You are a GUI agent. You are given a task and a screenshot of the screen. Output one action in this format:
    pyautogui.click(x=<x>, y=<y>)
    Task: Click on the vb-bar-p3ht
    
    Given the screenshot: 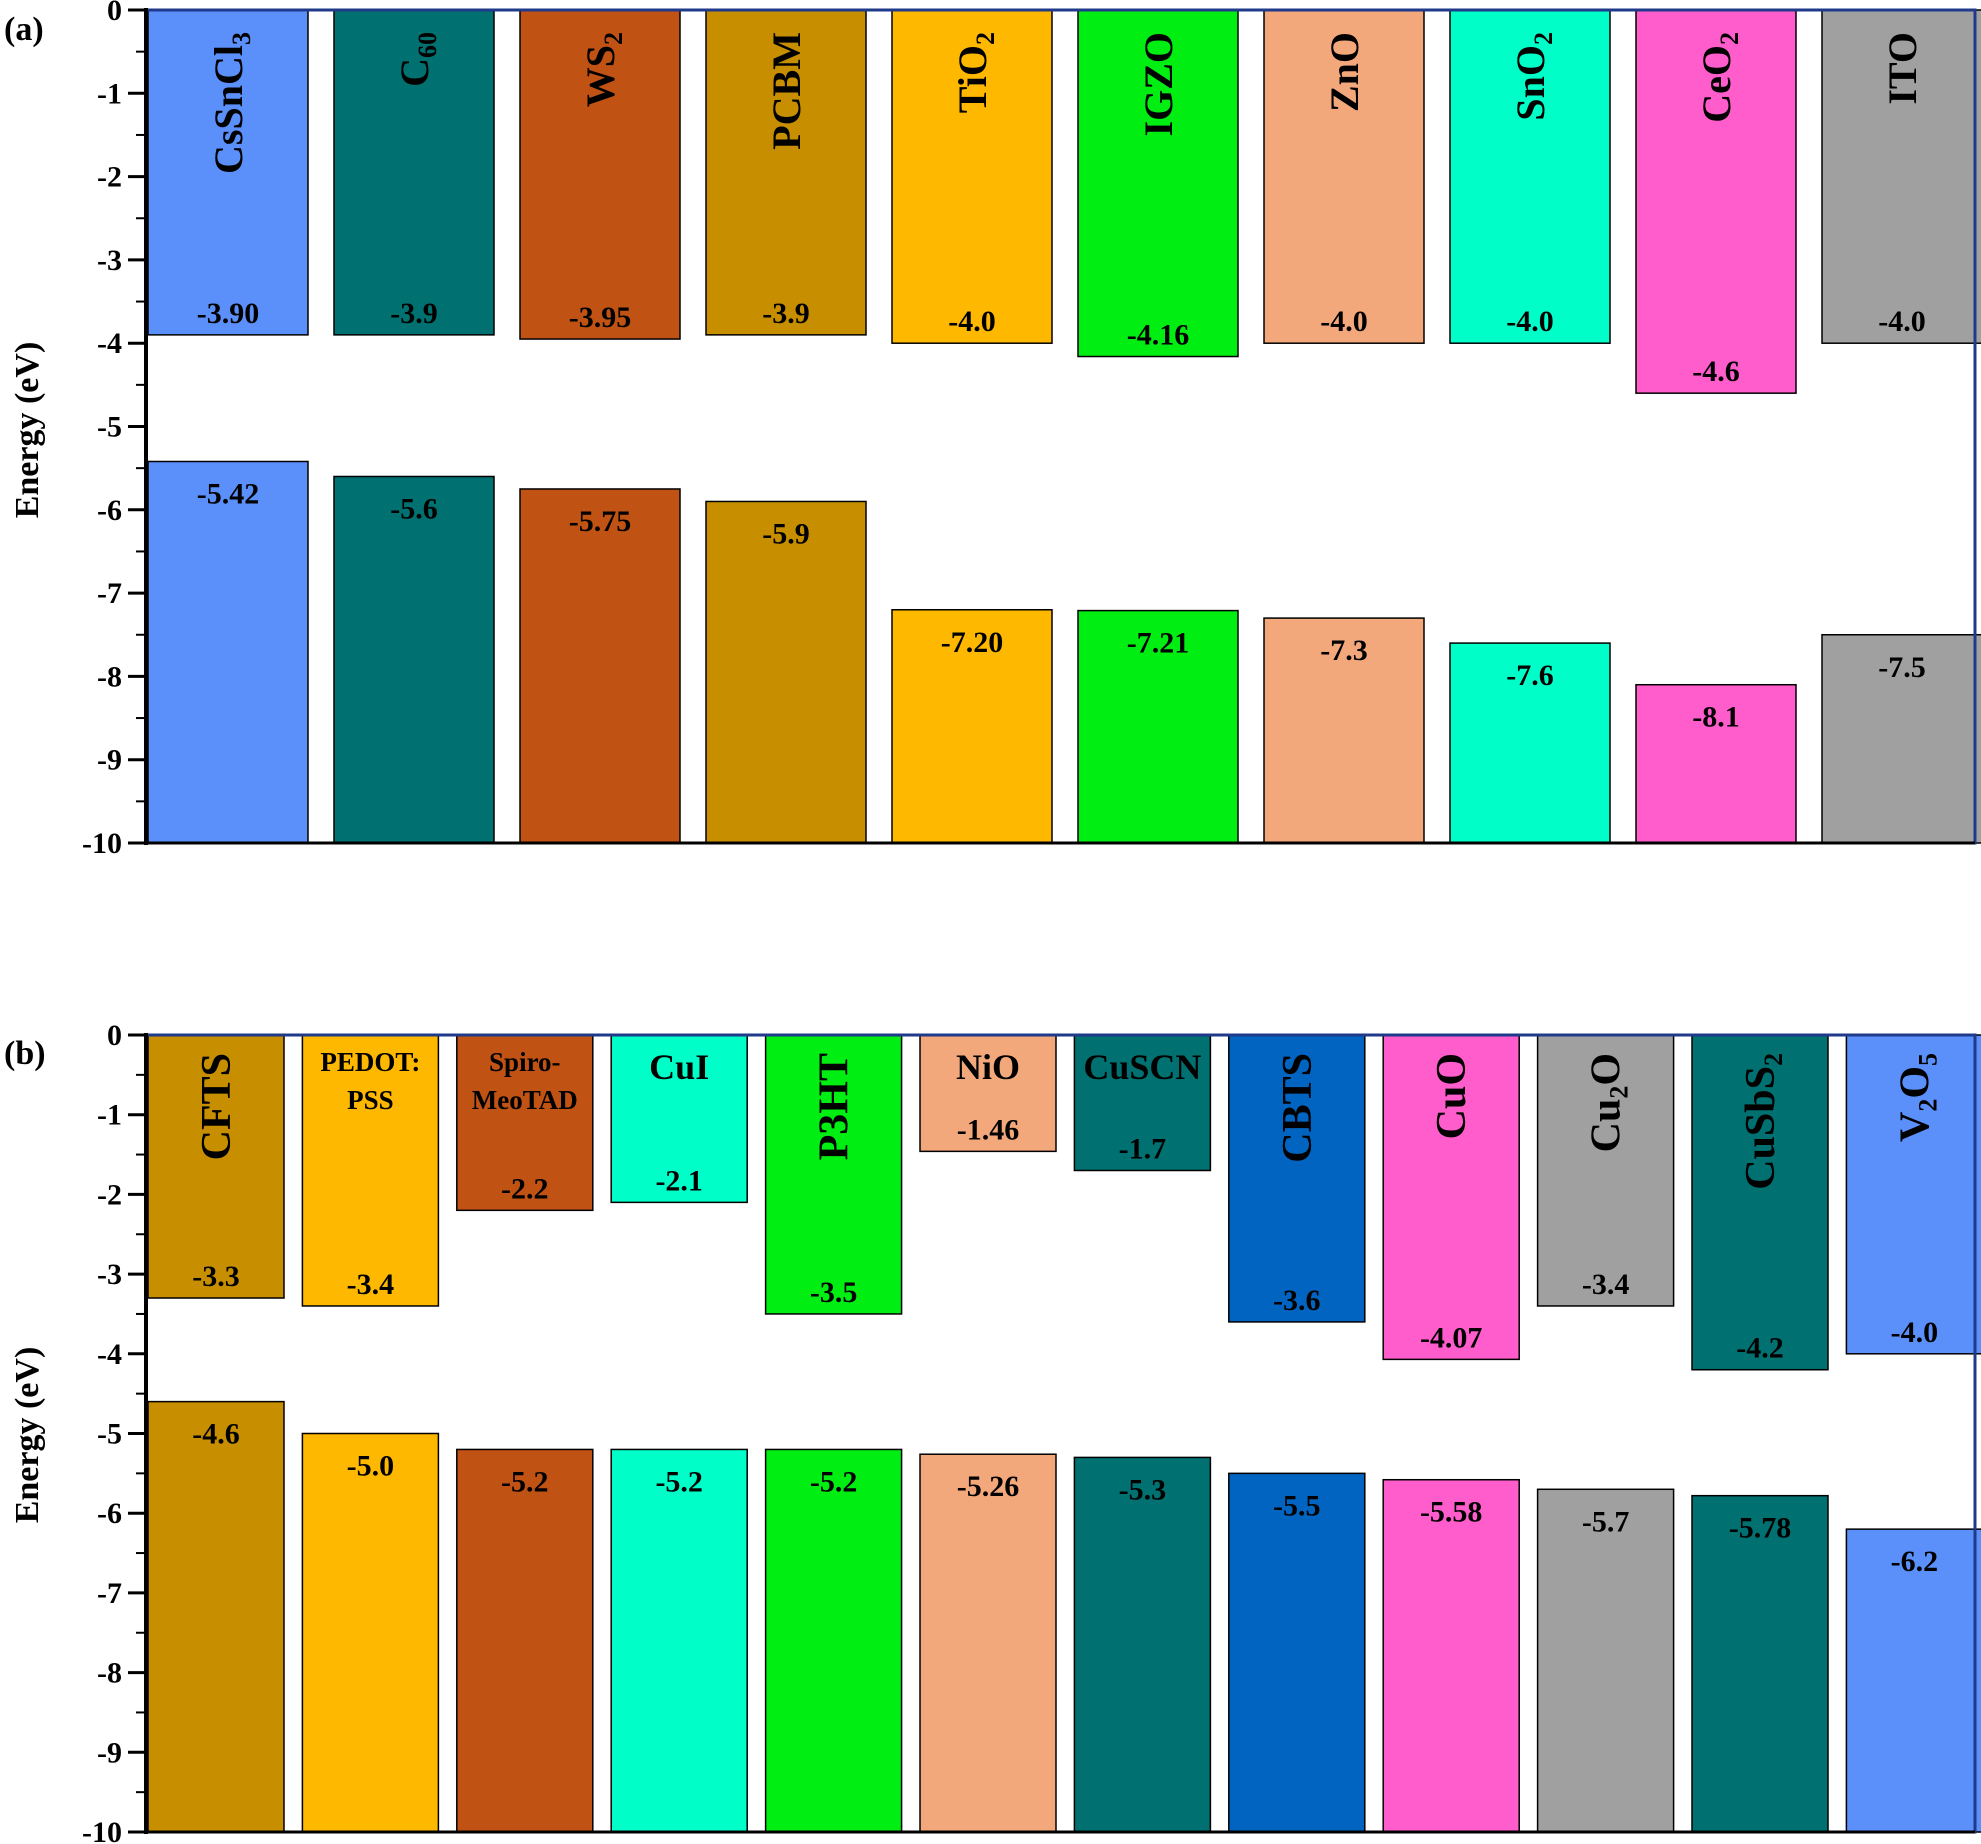 What is the action you would take?
    pyautogui.click(x=833, y=1640)
    